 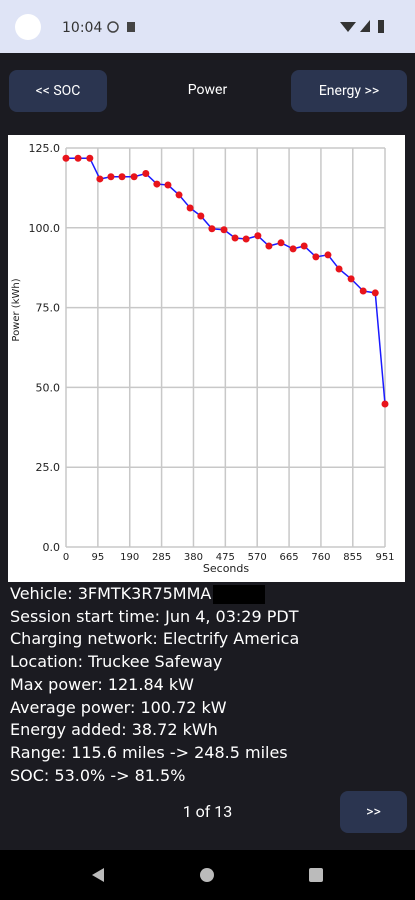 What do you see at coordinates (373, 812) in the screenshot?
I see `next-page-button: >>` at bounding box center [373, 812].